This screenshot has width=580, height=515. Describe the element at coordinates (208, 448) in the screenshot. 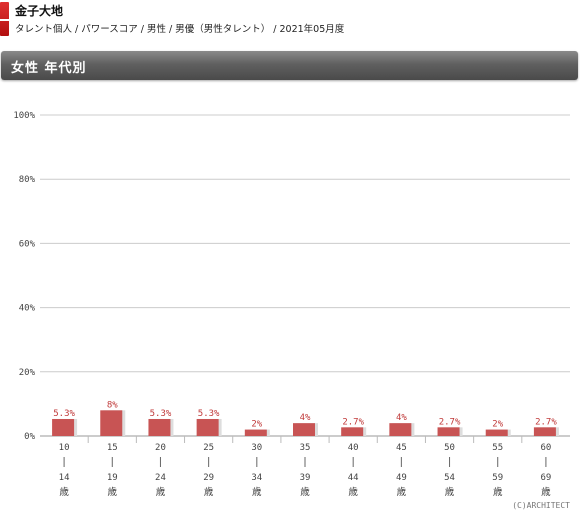

I see `x-tick-label-from: 25` at that location.